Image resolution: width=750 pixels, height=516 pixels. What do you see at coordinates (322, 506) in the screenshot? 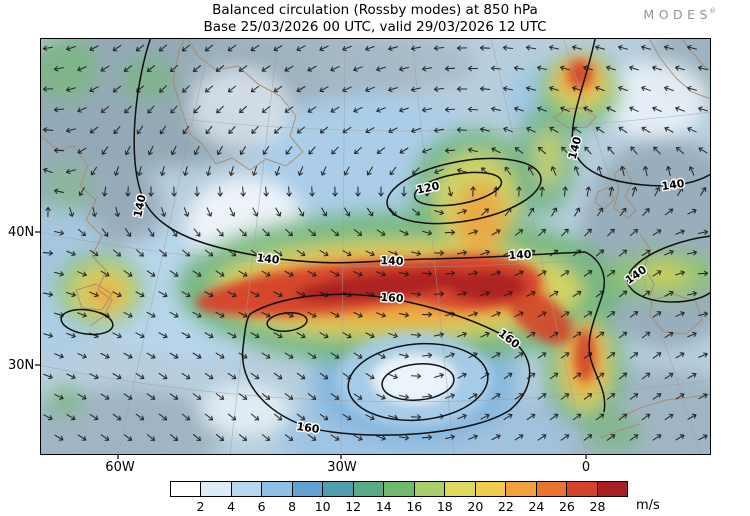
I see `colorbar-tick: 10` at bounding box center [322, 506].